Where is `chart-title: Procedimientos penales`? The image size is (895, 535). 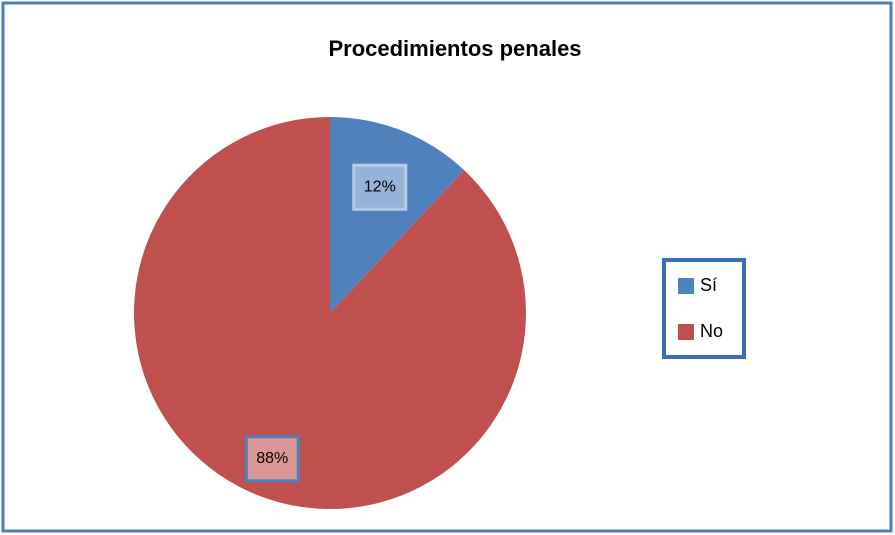
chart-title: Procedimientos penales is located at coordinates (454, 48).